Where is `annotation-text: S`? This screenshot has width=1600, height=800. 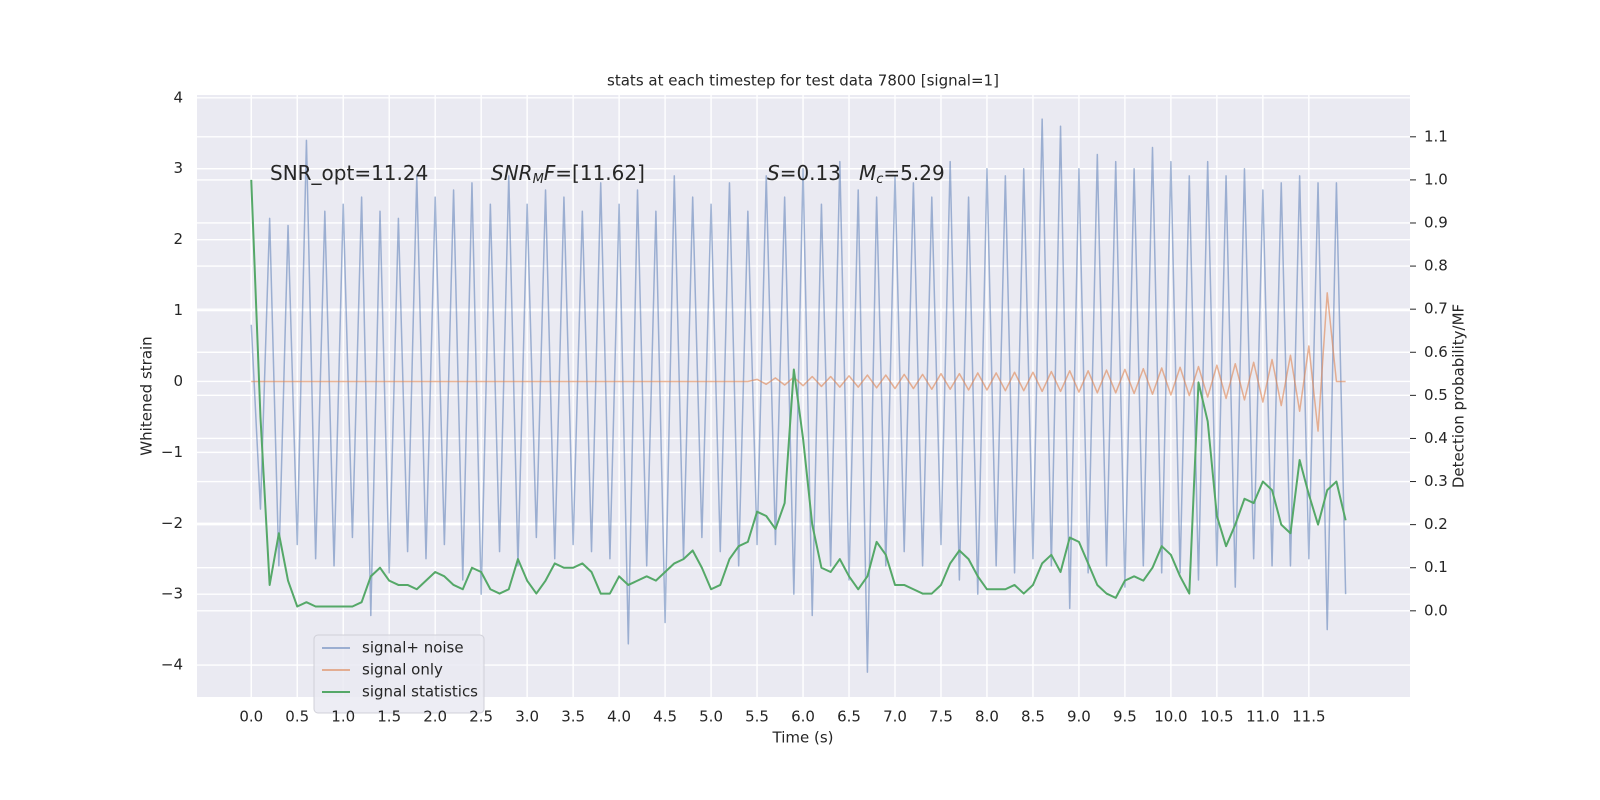
annotation-text: S is located at coordinates (773, 173).